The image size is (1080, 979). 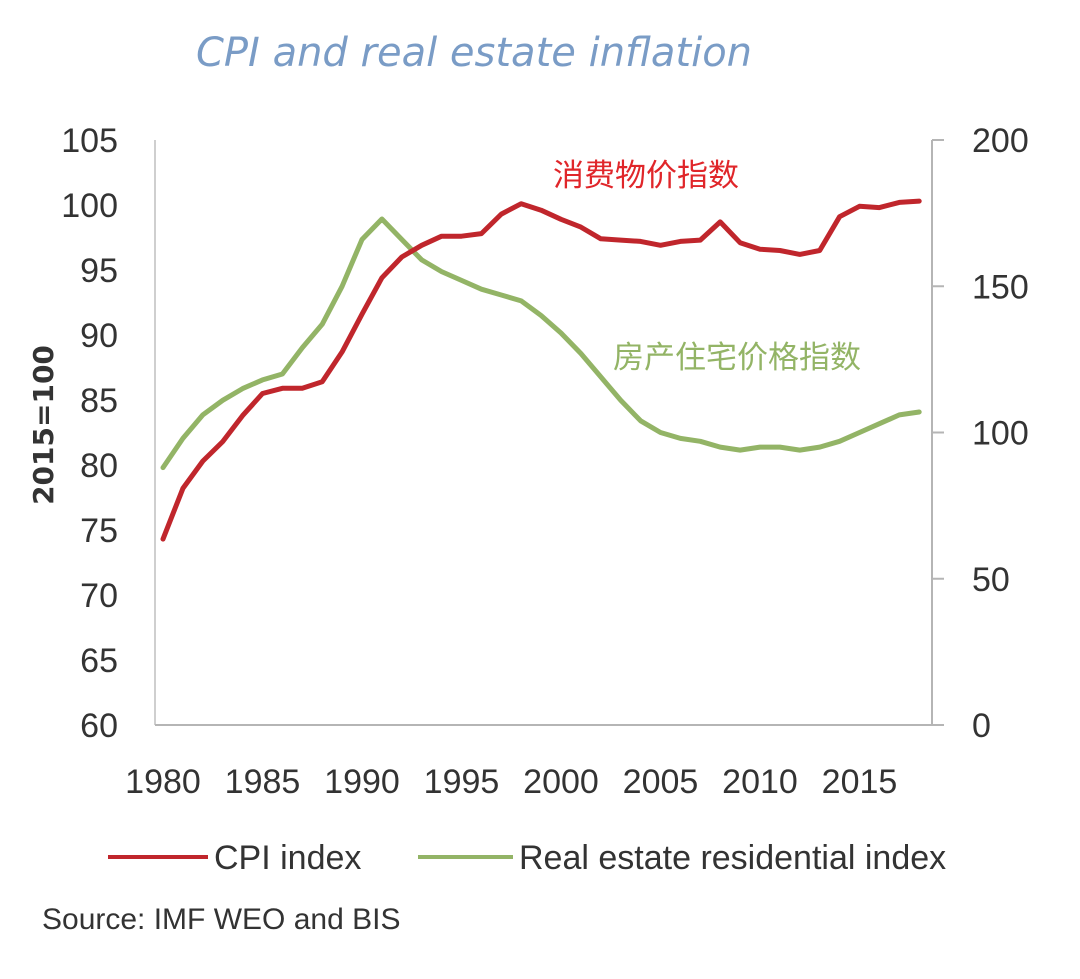 I want to click on left-tick-label: 60, so click(x=99, y=726).